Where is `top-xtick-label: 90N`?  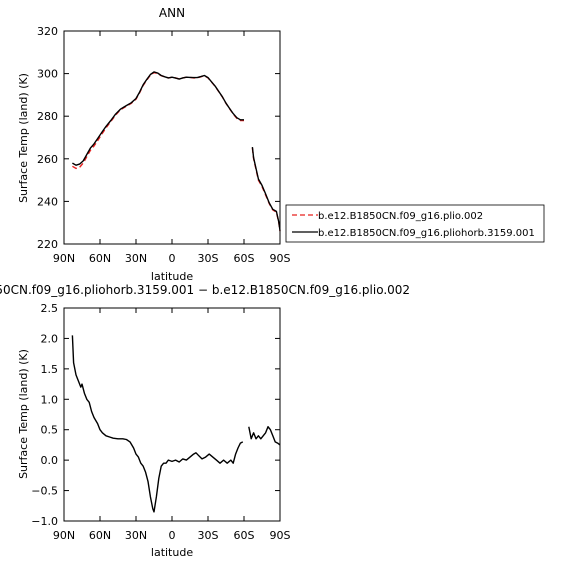
top-xtick-label: 90N is located at coordinates (64, 258).